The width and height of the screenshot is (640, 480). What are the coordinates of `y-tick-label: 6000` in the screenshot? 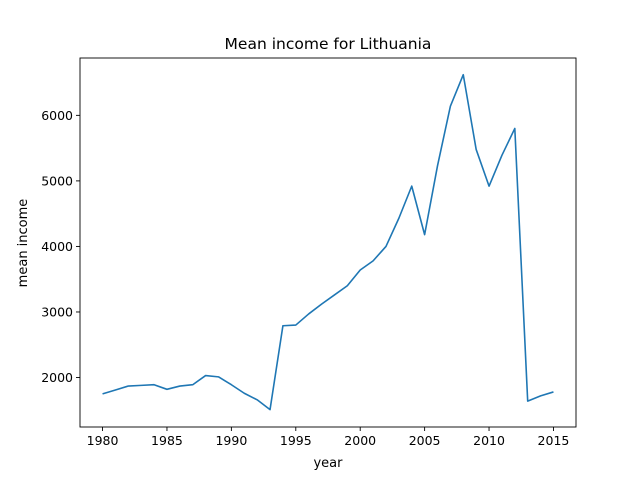 It's located at (57, 115).